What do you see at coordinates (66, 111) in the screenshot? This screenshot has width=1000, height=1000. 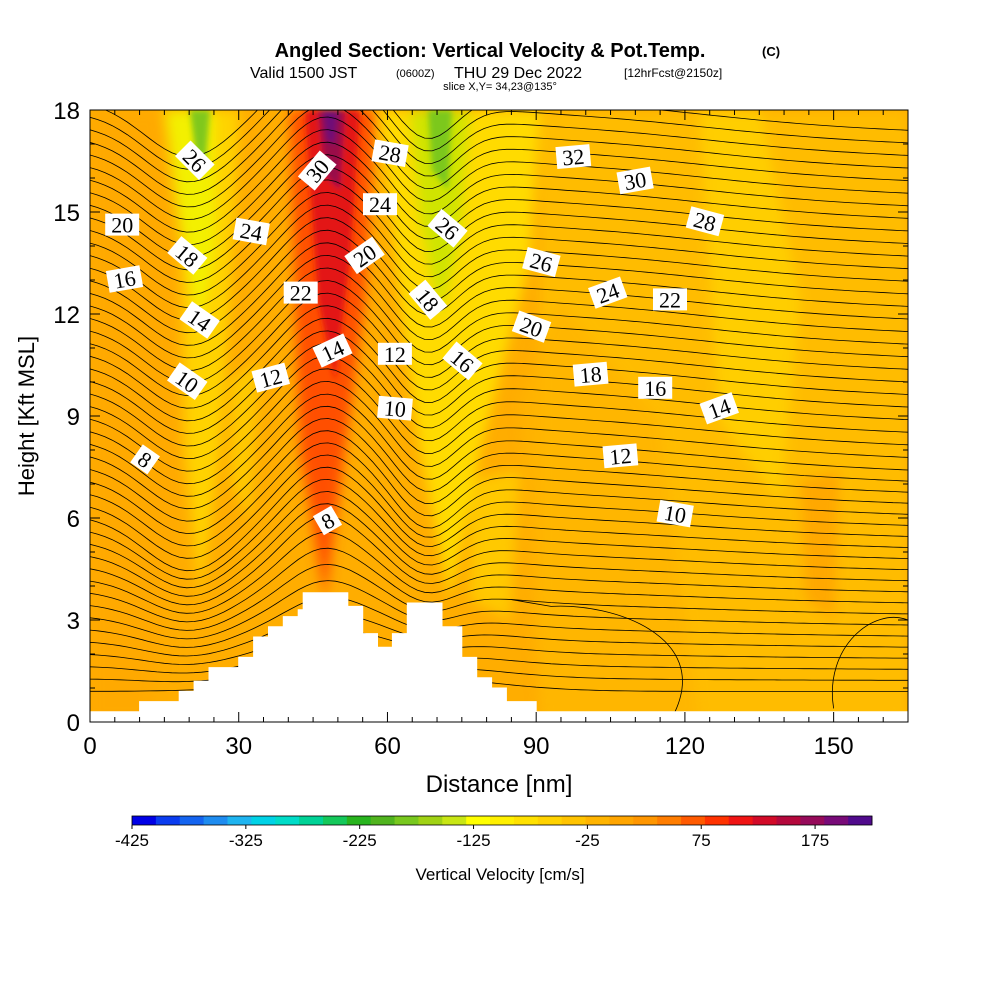 I see `y-tick-label: 18` at bounding box center [66, 111].